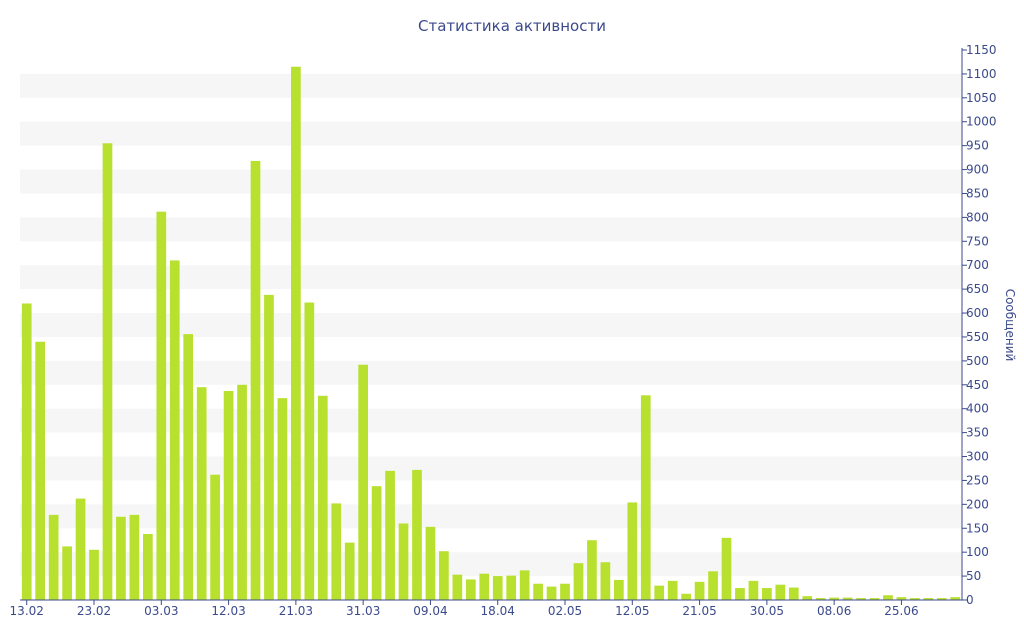 This screenshot has width=1024, height=640. What do you see at coordinates (901, 611) in the screenshot?
I see `x-tick-label: 25.06` at bounding box center [901, 611].